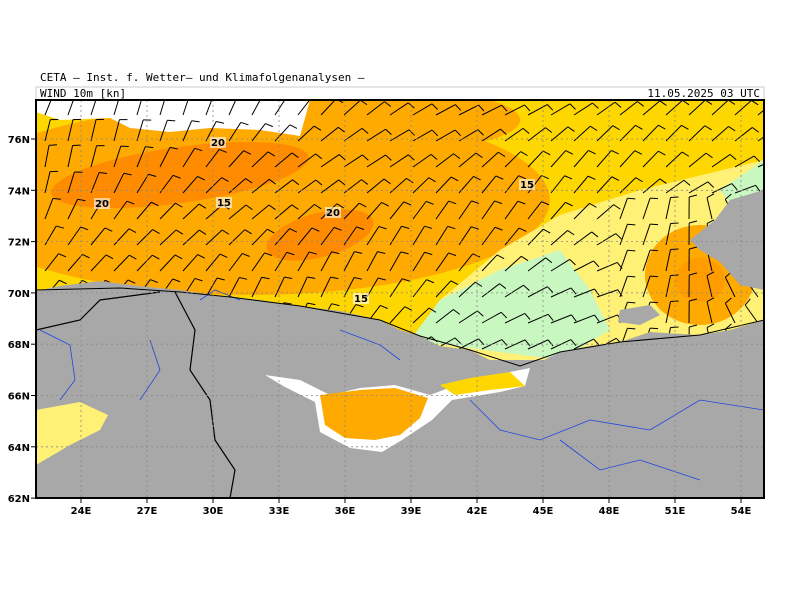 The width and height of the screenshot is (800, 600). Describe the element at coordinates (19, 140) in the screenshot. I see `lat-label: 76N` at that location.